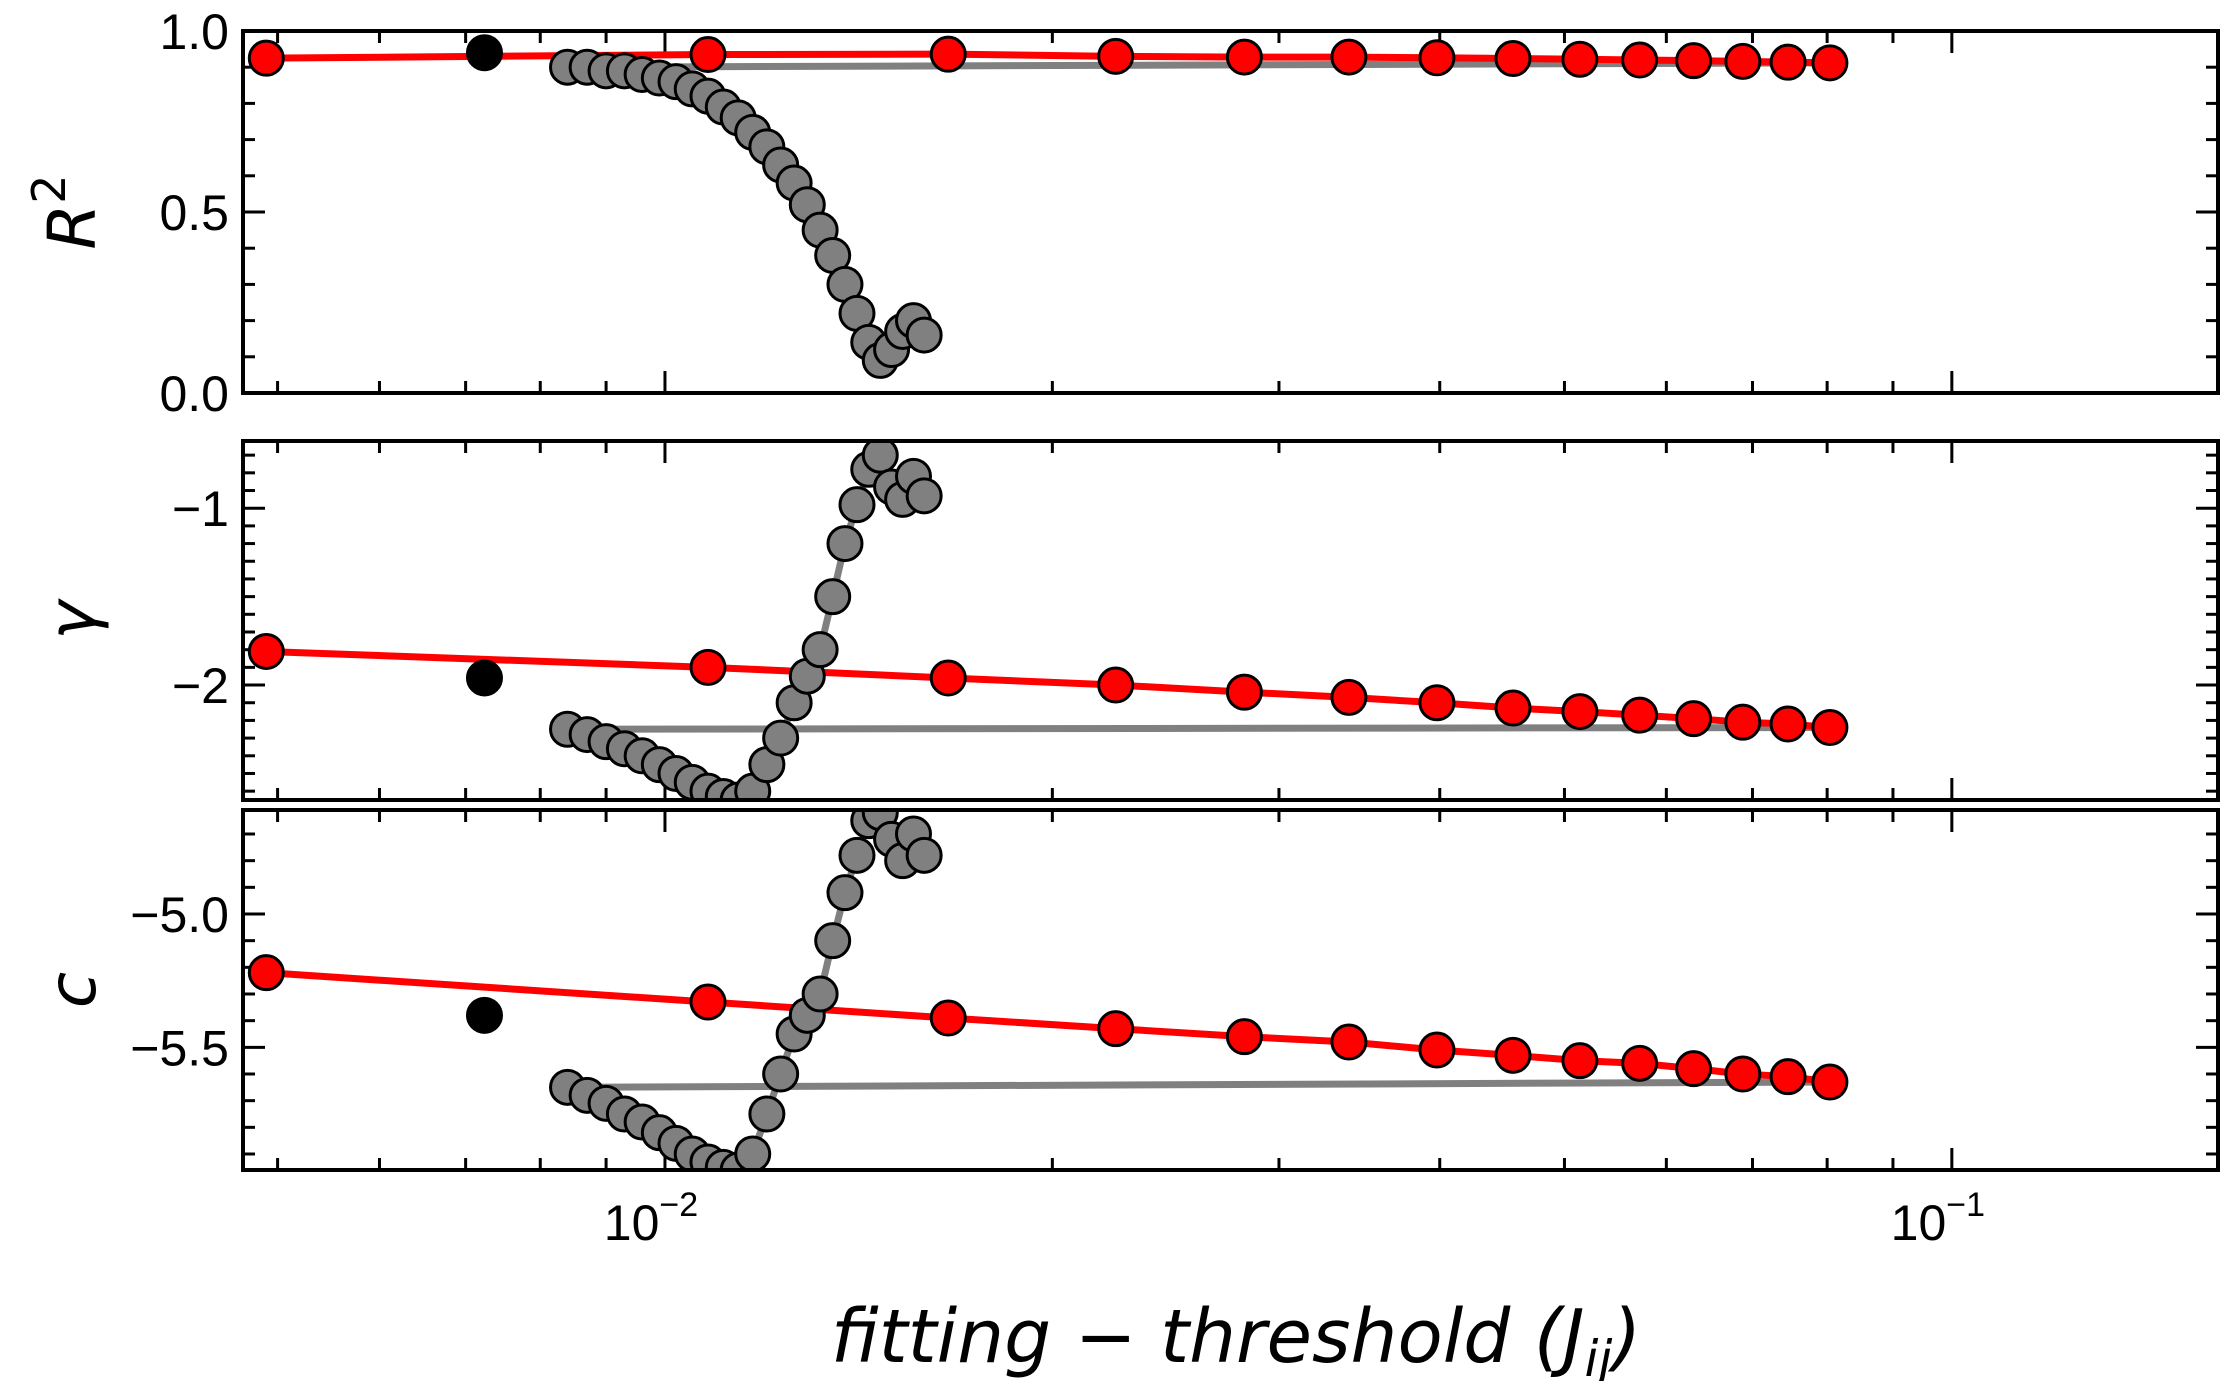 The width and height of the screenshot is (2227, 1381). Describe the element at coordinates (1198, 212) in the screenshot. I see `excluded-line-r2` at that location.